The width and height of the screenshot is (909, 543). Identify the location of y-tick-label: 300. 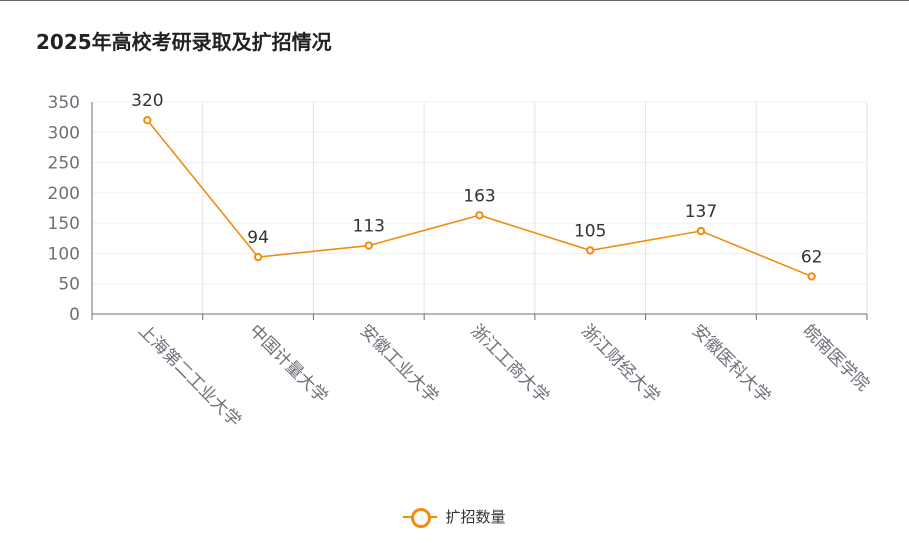
(64, 133).